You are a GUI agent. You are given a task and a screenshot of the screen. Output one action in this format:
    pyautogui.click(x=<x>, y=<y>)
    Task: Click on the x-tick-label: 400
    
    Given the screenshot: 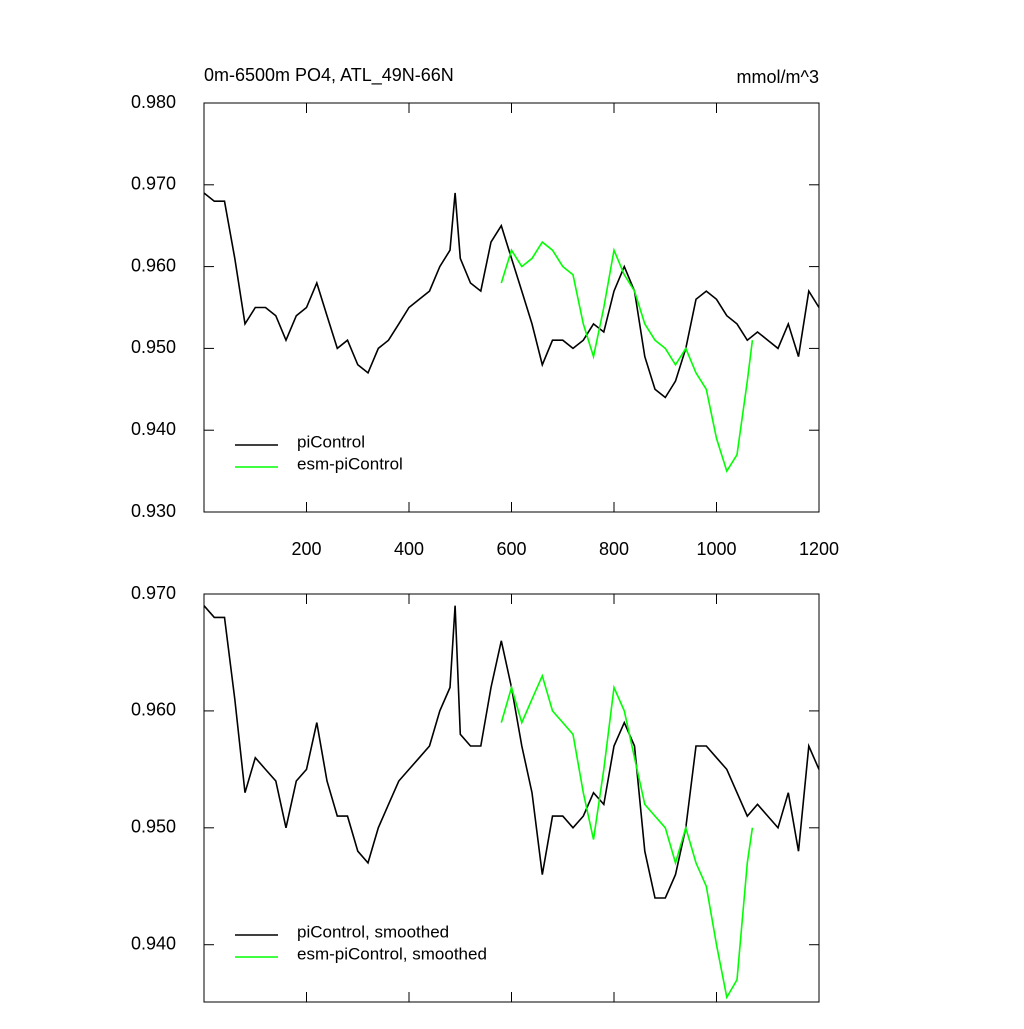 What is the action you would take?
    pyautogui.click(x=409, y=549)
    